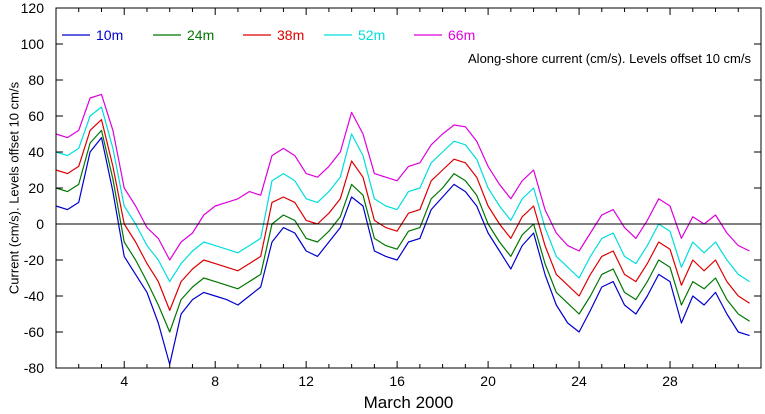 This screenshot has width=765, height=414. What do you see at coordinates (670, 381) in the screenshot?
I see `x-tick-label: 28` at bounding box center [670, 381].